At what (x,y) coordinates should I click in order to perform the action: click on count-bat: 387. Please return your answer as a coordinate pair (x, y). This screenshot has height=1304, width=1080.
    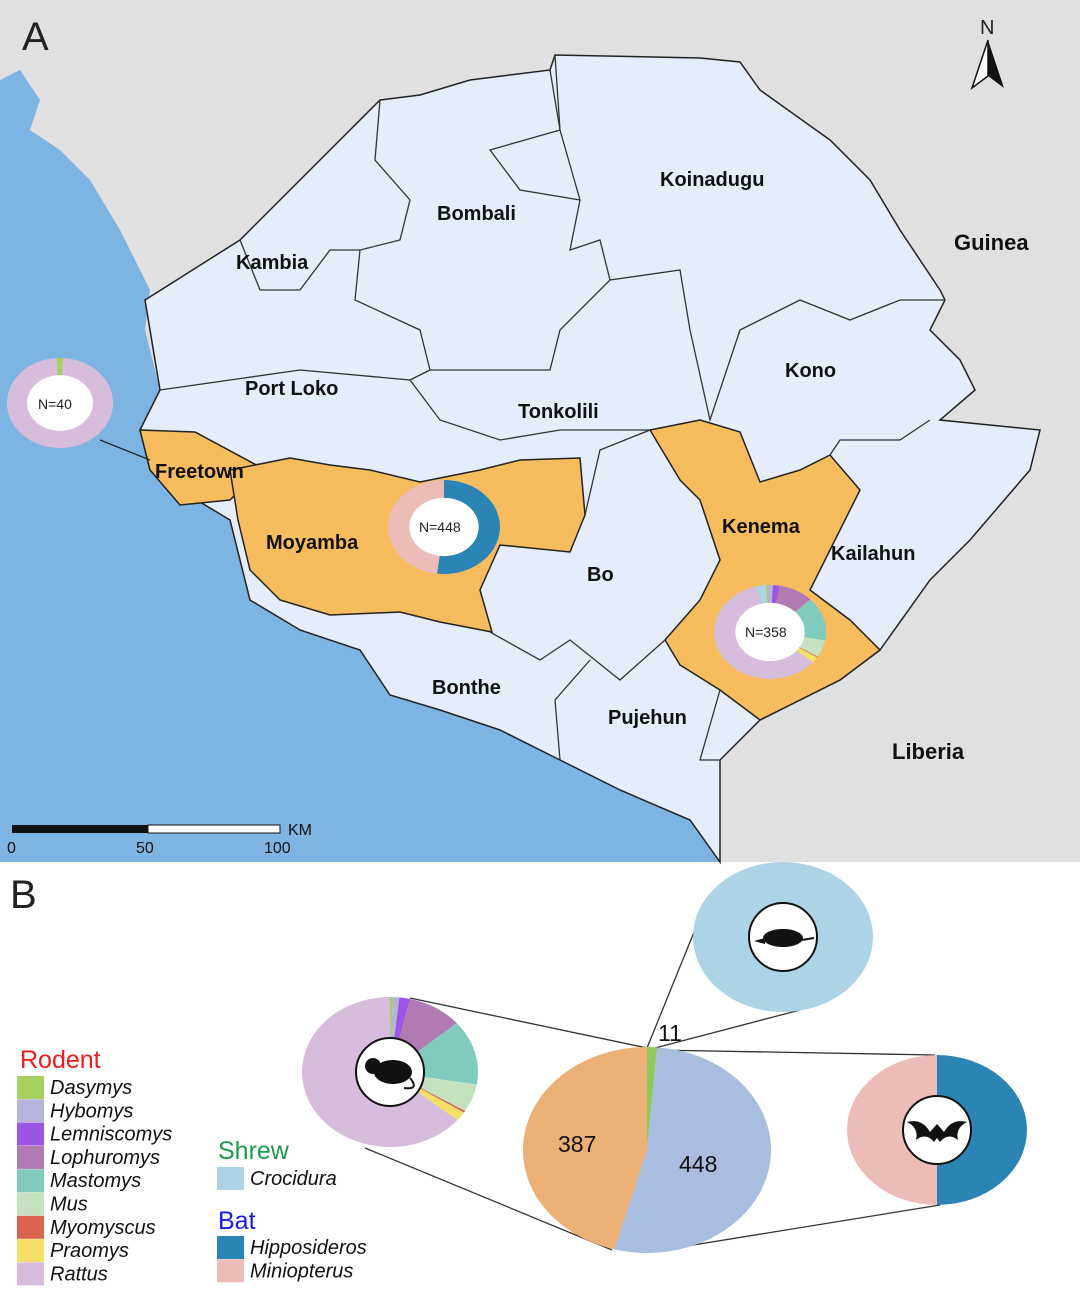
    Looking at the image, I should click on (577, 1144).